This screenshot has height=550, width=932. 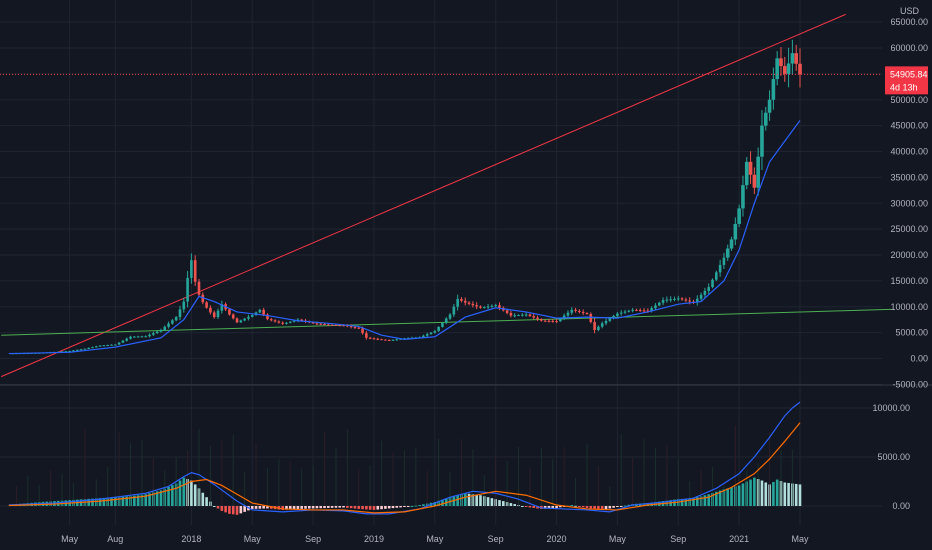 I want to click on price-tick-label: 60000.00, so click(x=909, y=48).